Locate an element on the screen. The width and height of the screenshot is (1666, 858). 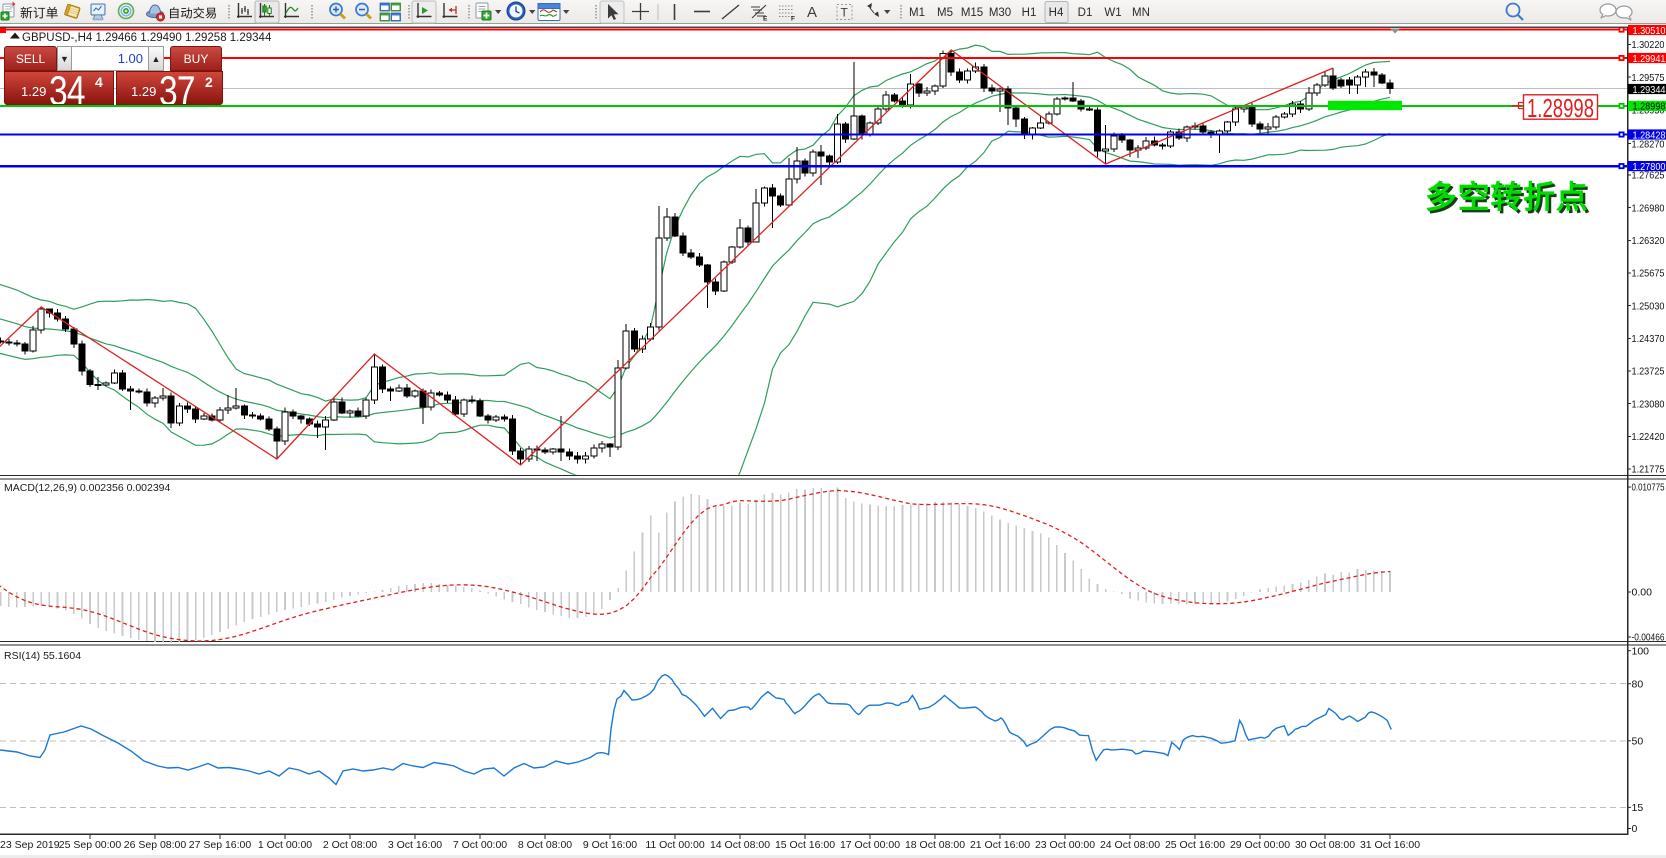
svg-text: 25 Oct 16:00 is located at coordinates (1195, 845).